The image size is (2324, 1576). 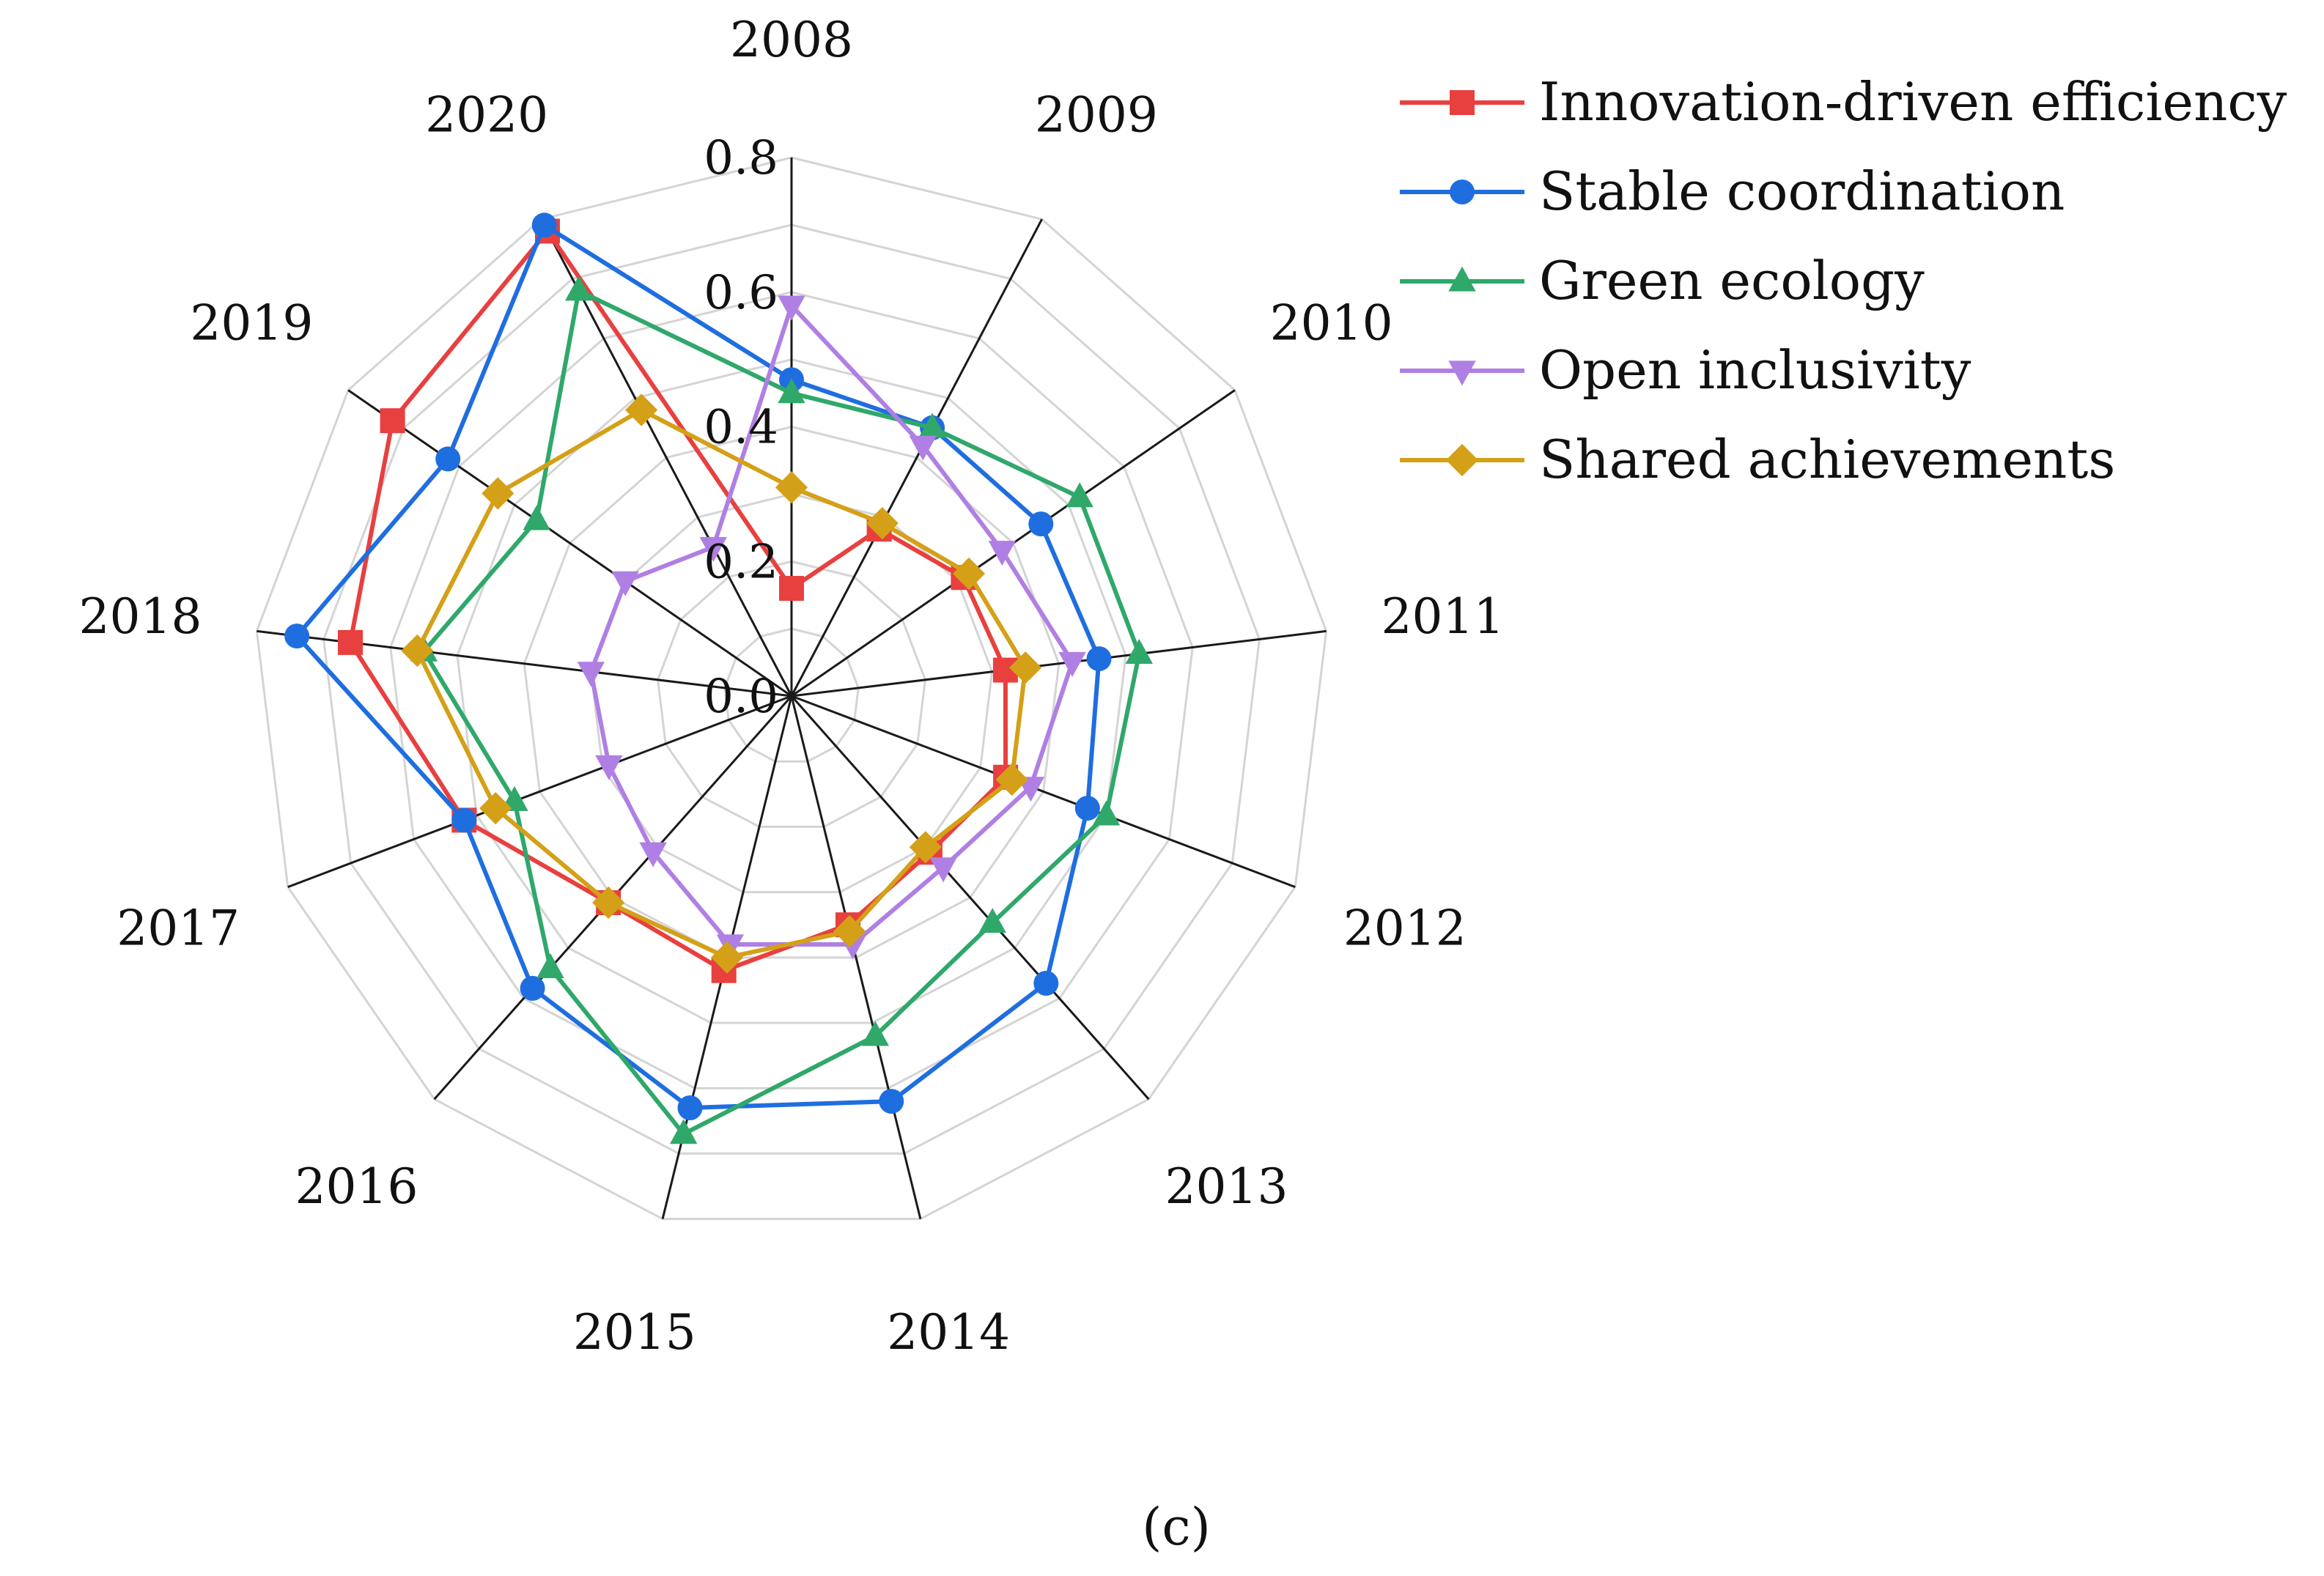 I want to click on year-label: 2020, so click(x=487, y=115).